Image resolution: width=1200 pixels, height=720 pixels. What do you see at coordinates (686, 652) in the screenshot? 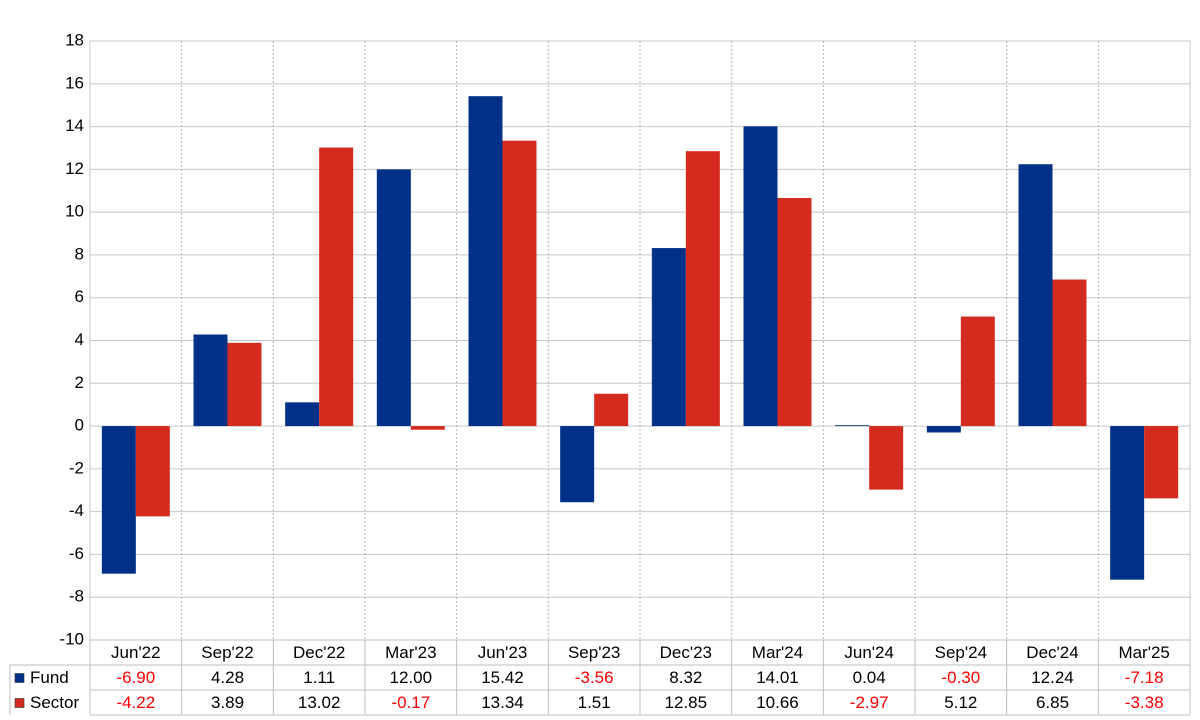
I see `x-tick-label: Dec'23` at bounding box center [686, 652].